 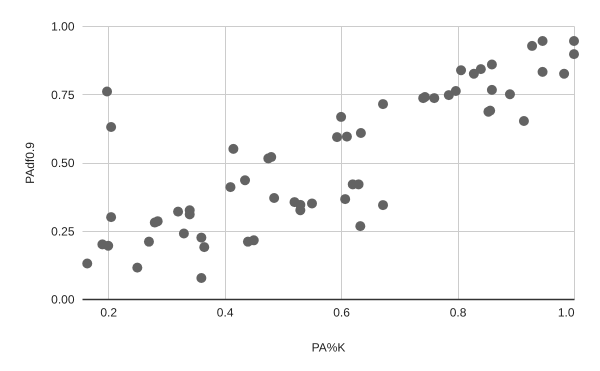 What do you see at coordinates (30, 163) in the screenshot?
I see `y-axis-title: PAdf0.9` at bounding box center [30, 163].